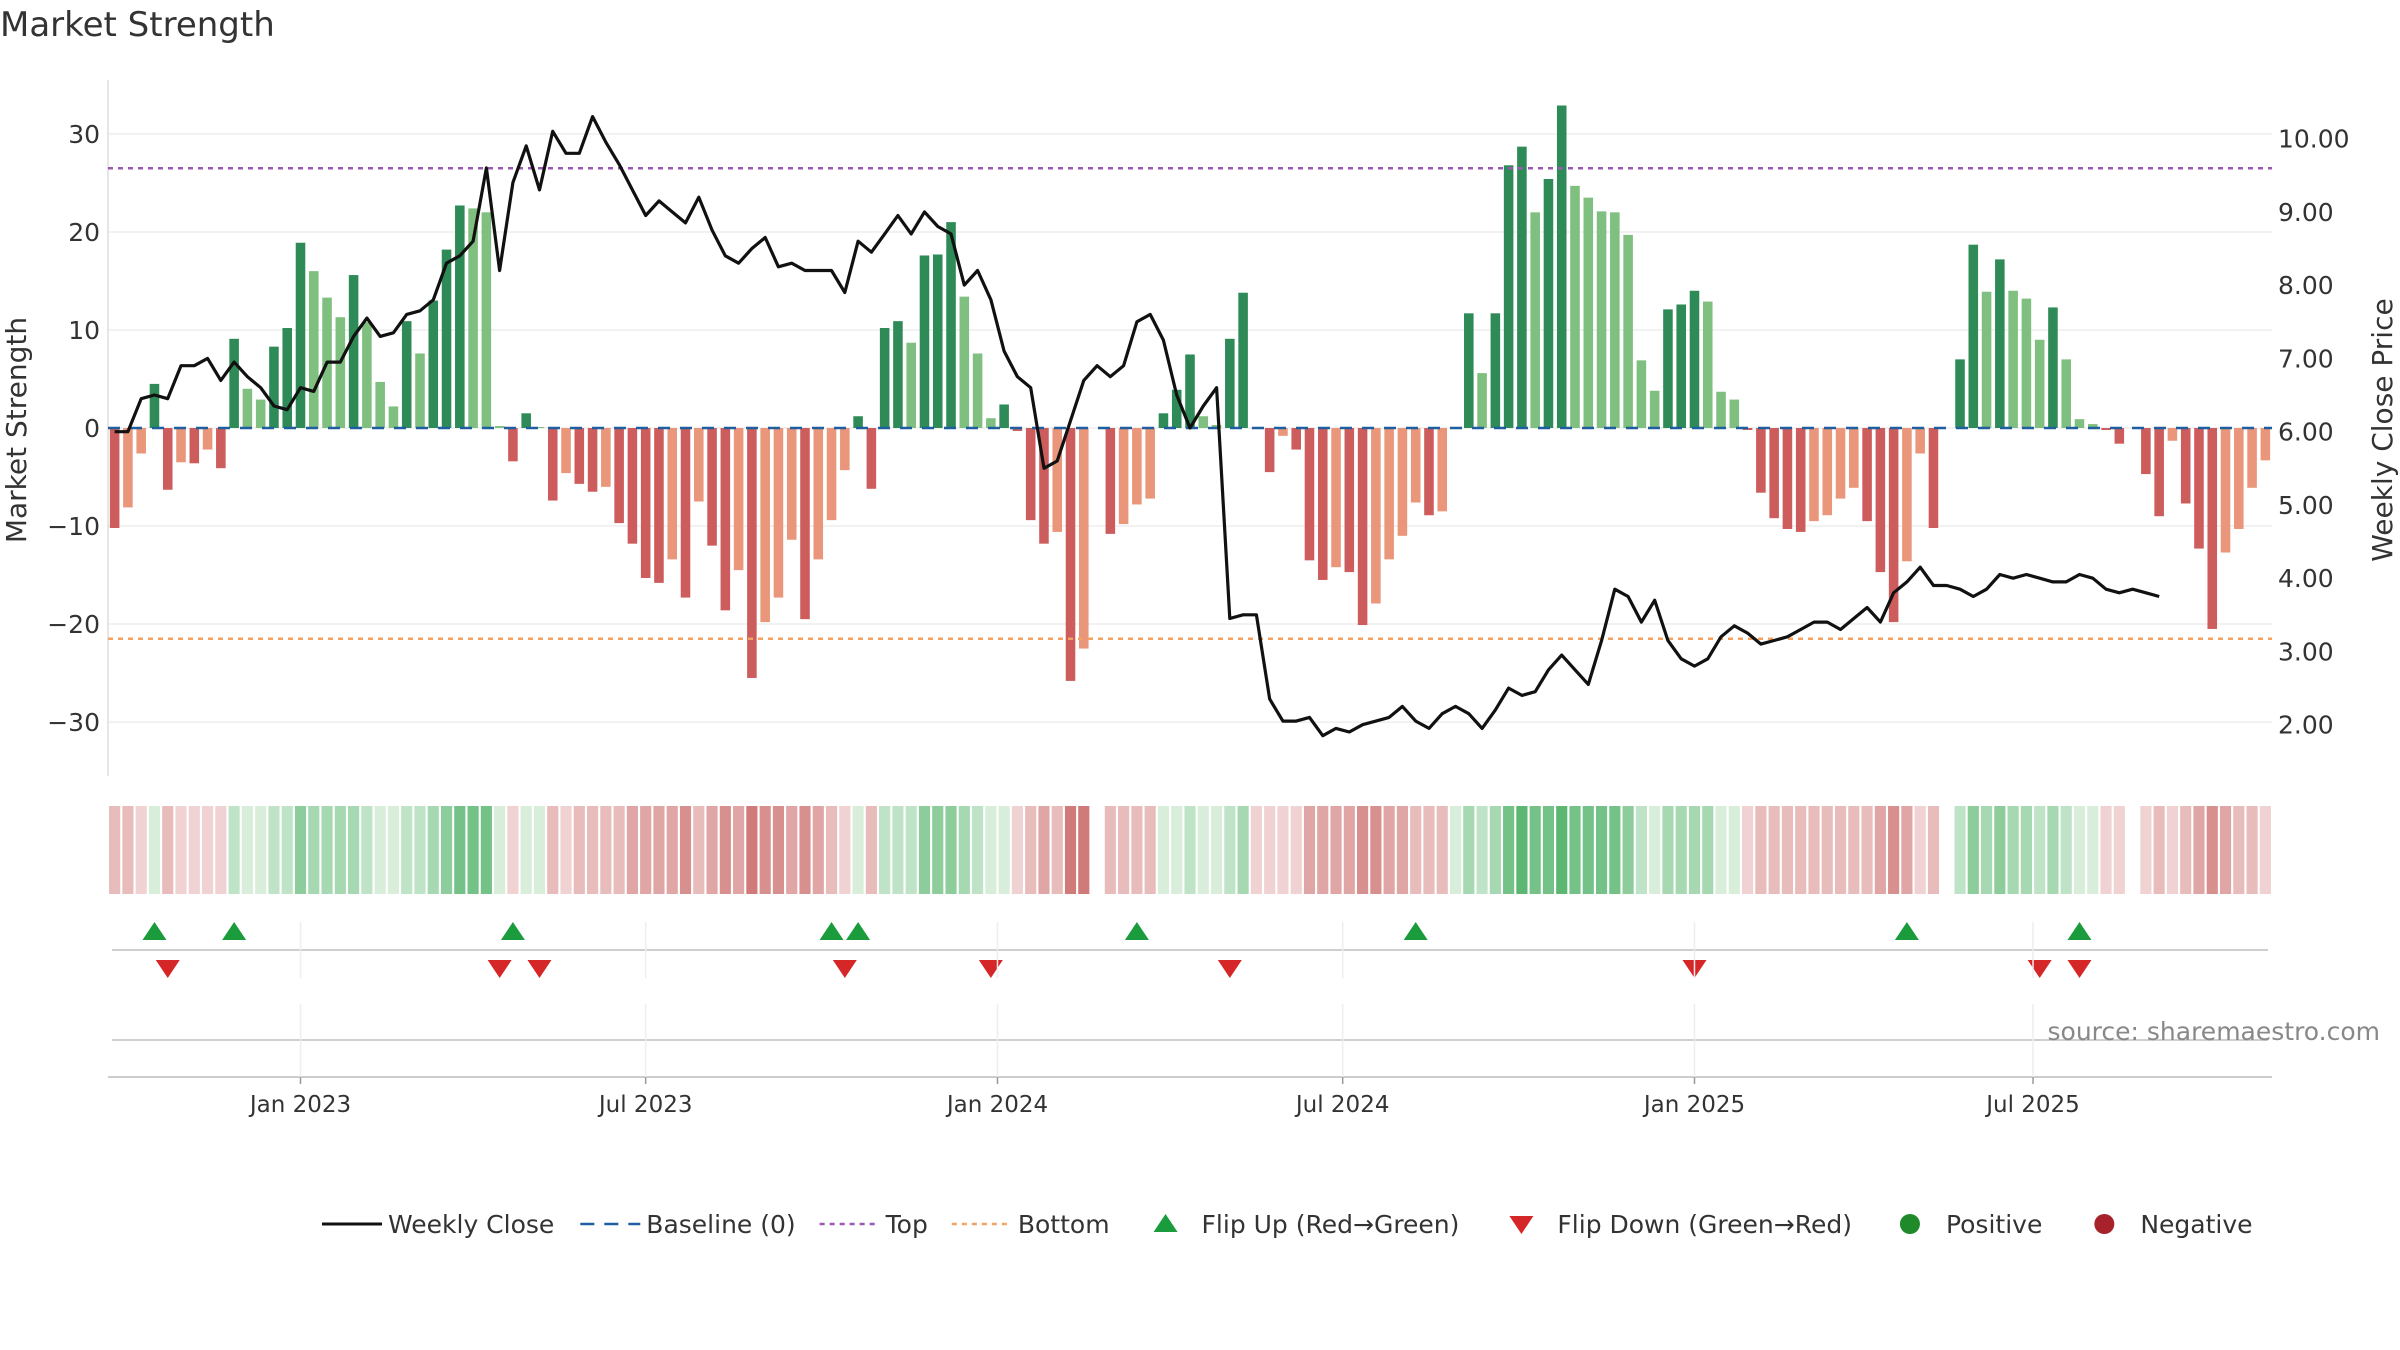 Image resolution: width=2400 pixels, height=1350 pixels. I want to click on left-tick-label: −30, so click(73, 722).